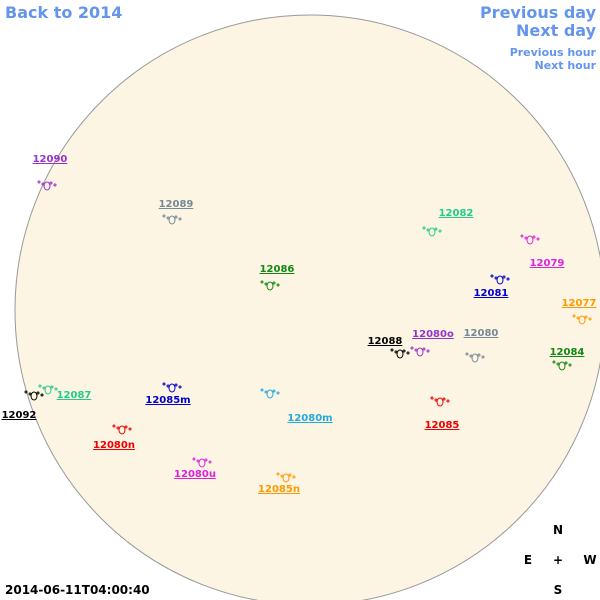  What do you see at coordinates (74, 395) in the screenshot?
I see `region-label: 12087` at bounding box center [74, 395].